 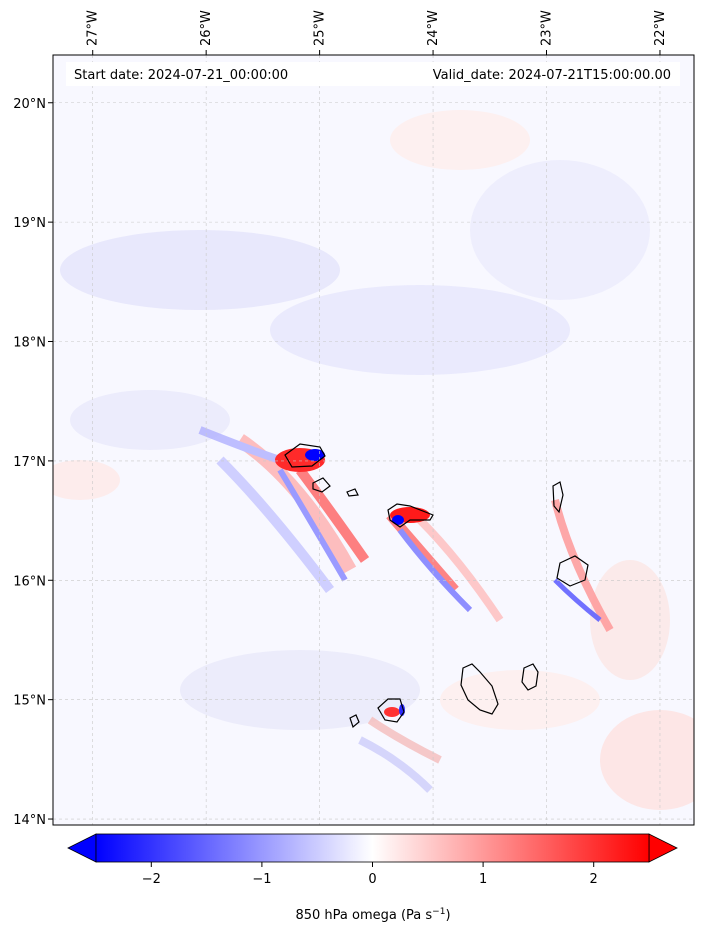 What do you see at coordinates (391, 710) in the screenshot?
I see `island-fogo` at bounding box center [391, 710].